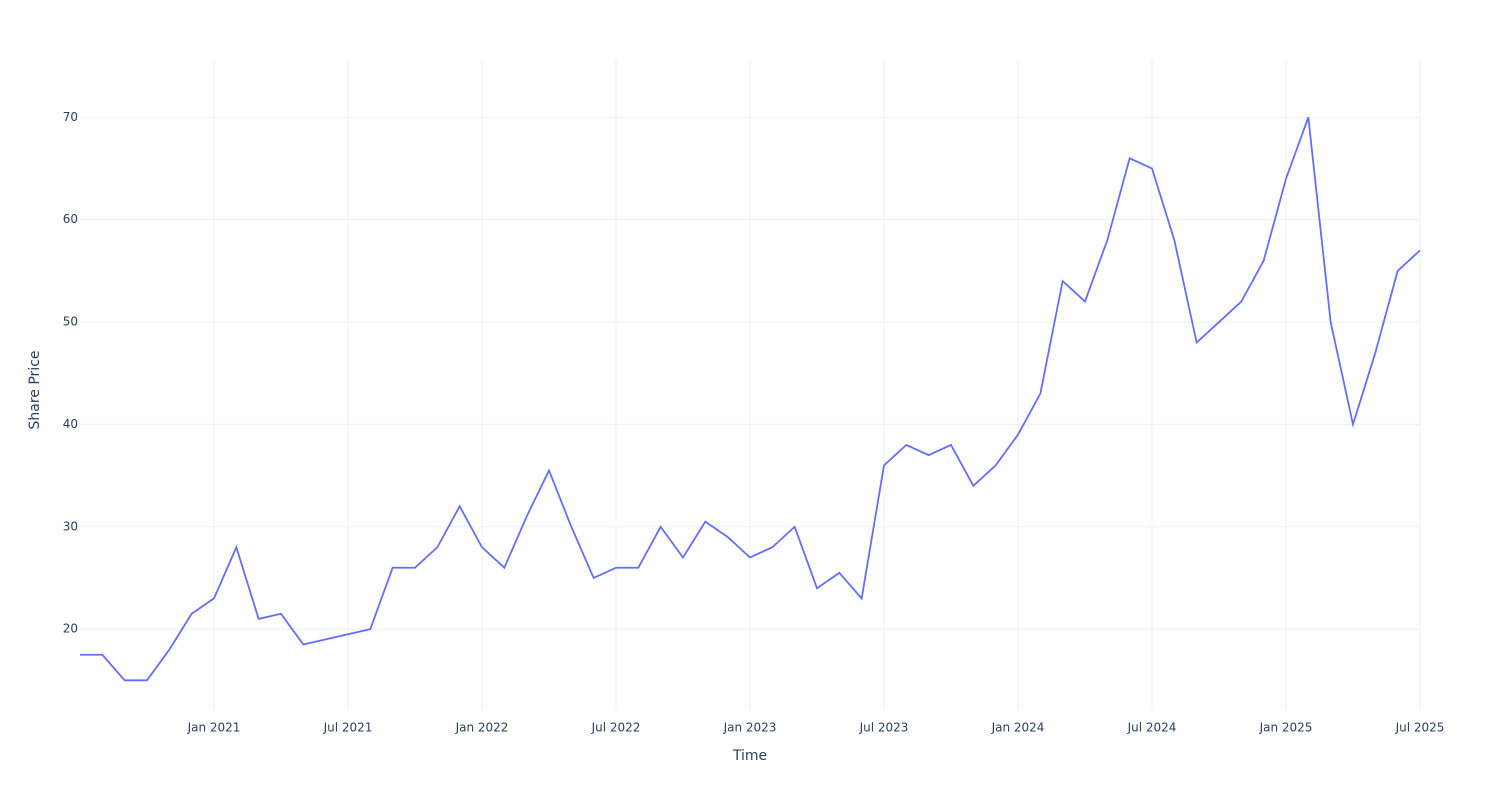 Image resolution: width=1500 pixels, height=800 pixels. I want to click on x-tick-label: Jan 2024, so click(1018, 728).